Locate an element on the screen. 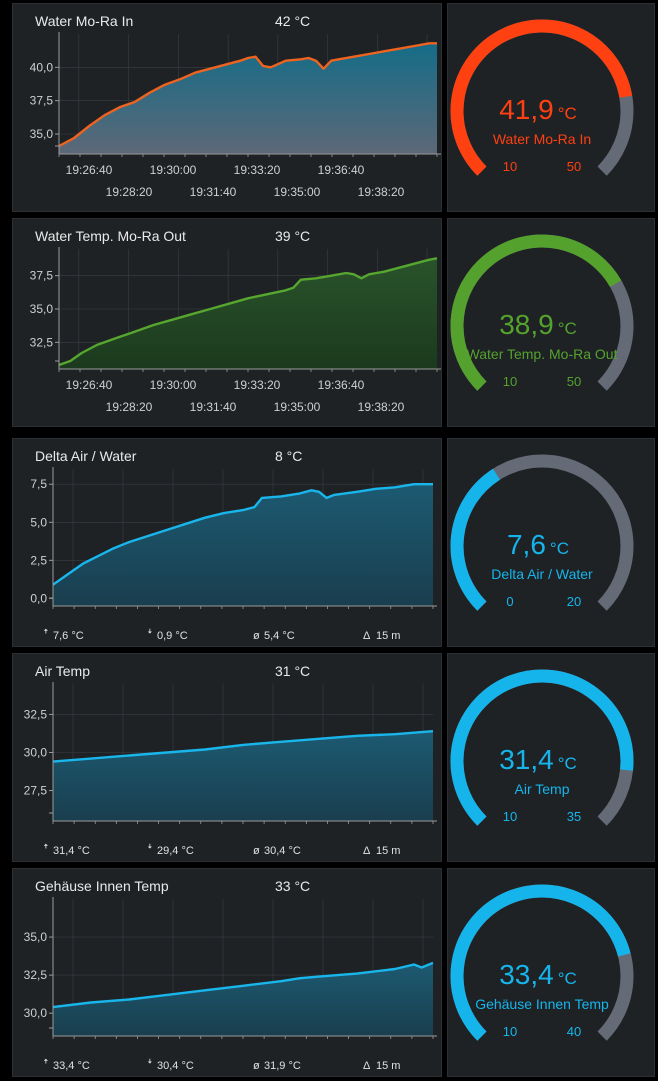  stat-avg: 5,4 °C is located at coordinates (279, 636).